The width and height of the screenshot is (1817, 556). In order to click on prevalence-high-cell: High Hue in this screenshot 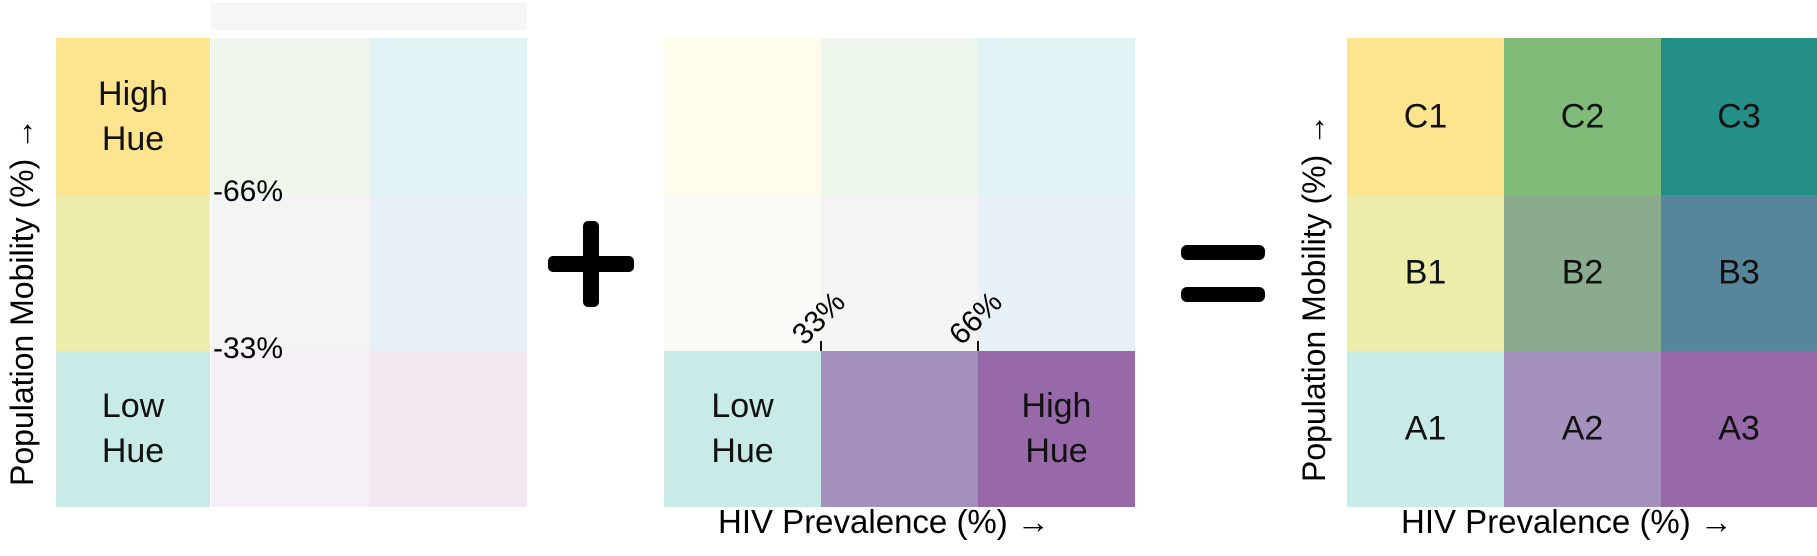, I will do `click(1056, 429)`.